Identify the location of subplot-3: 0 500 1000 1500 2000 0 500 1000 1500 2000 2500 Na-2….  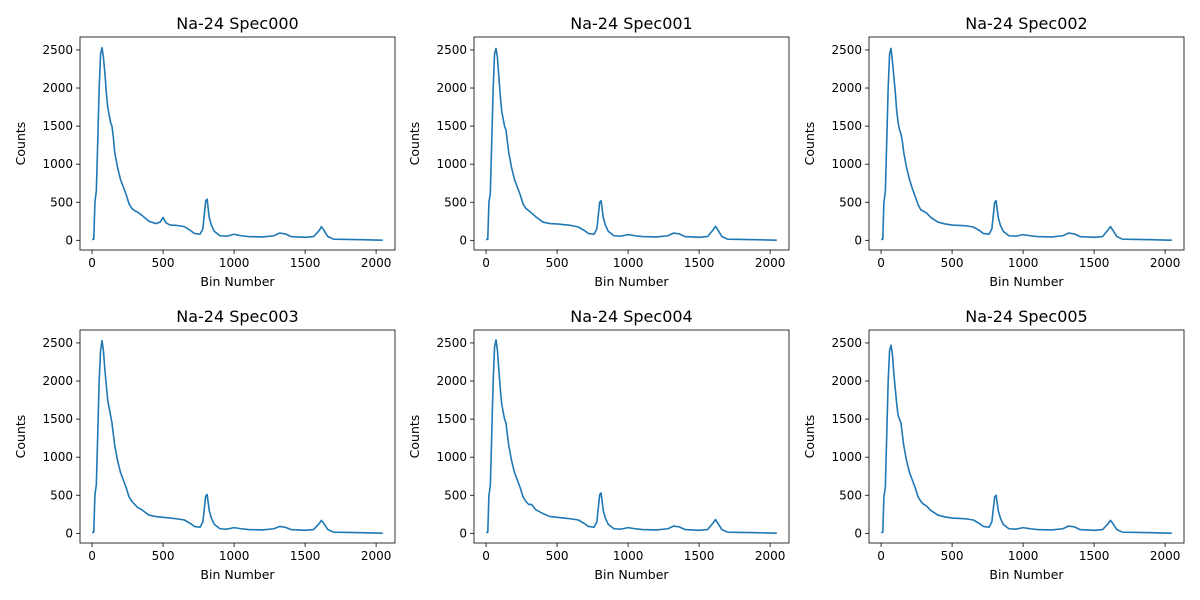
(204, 444).